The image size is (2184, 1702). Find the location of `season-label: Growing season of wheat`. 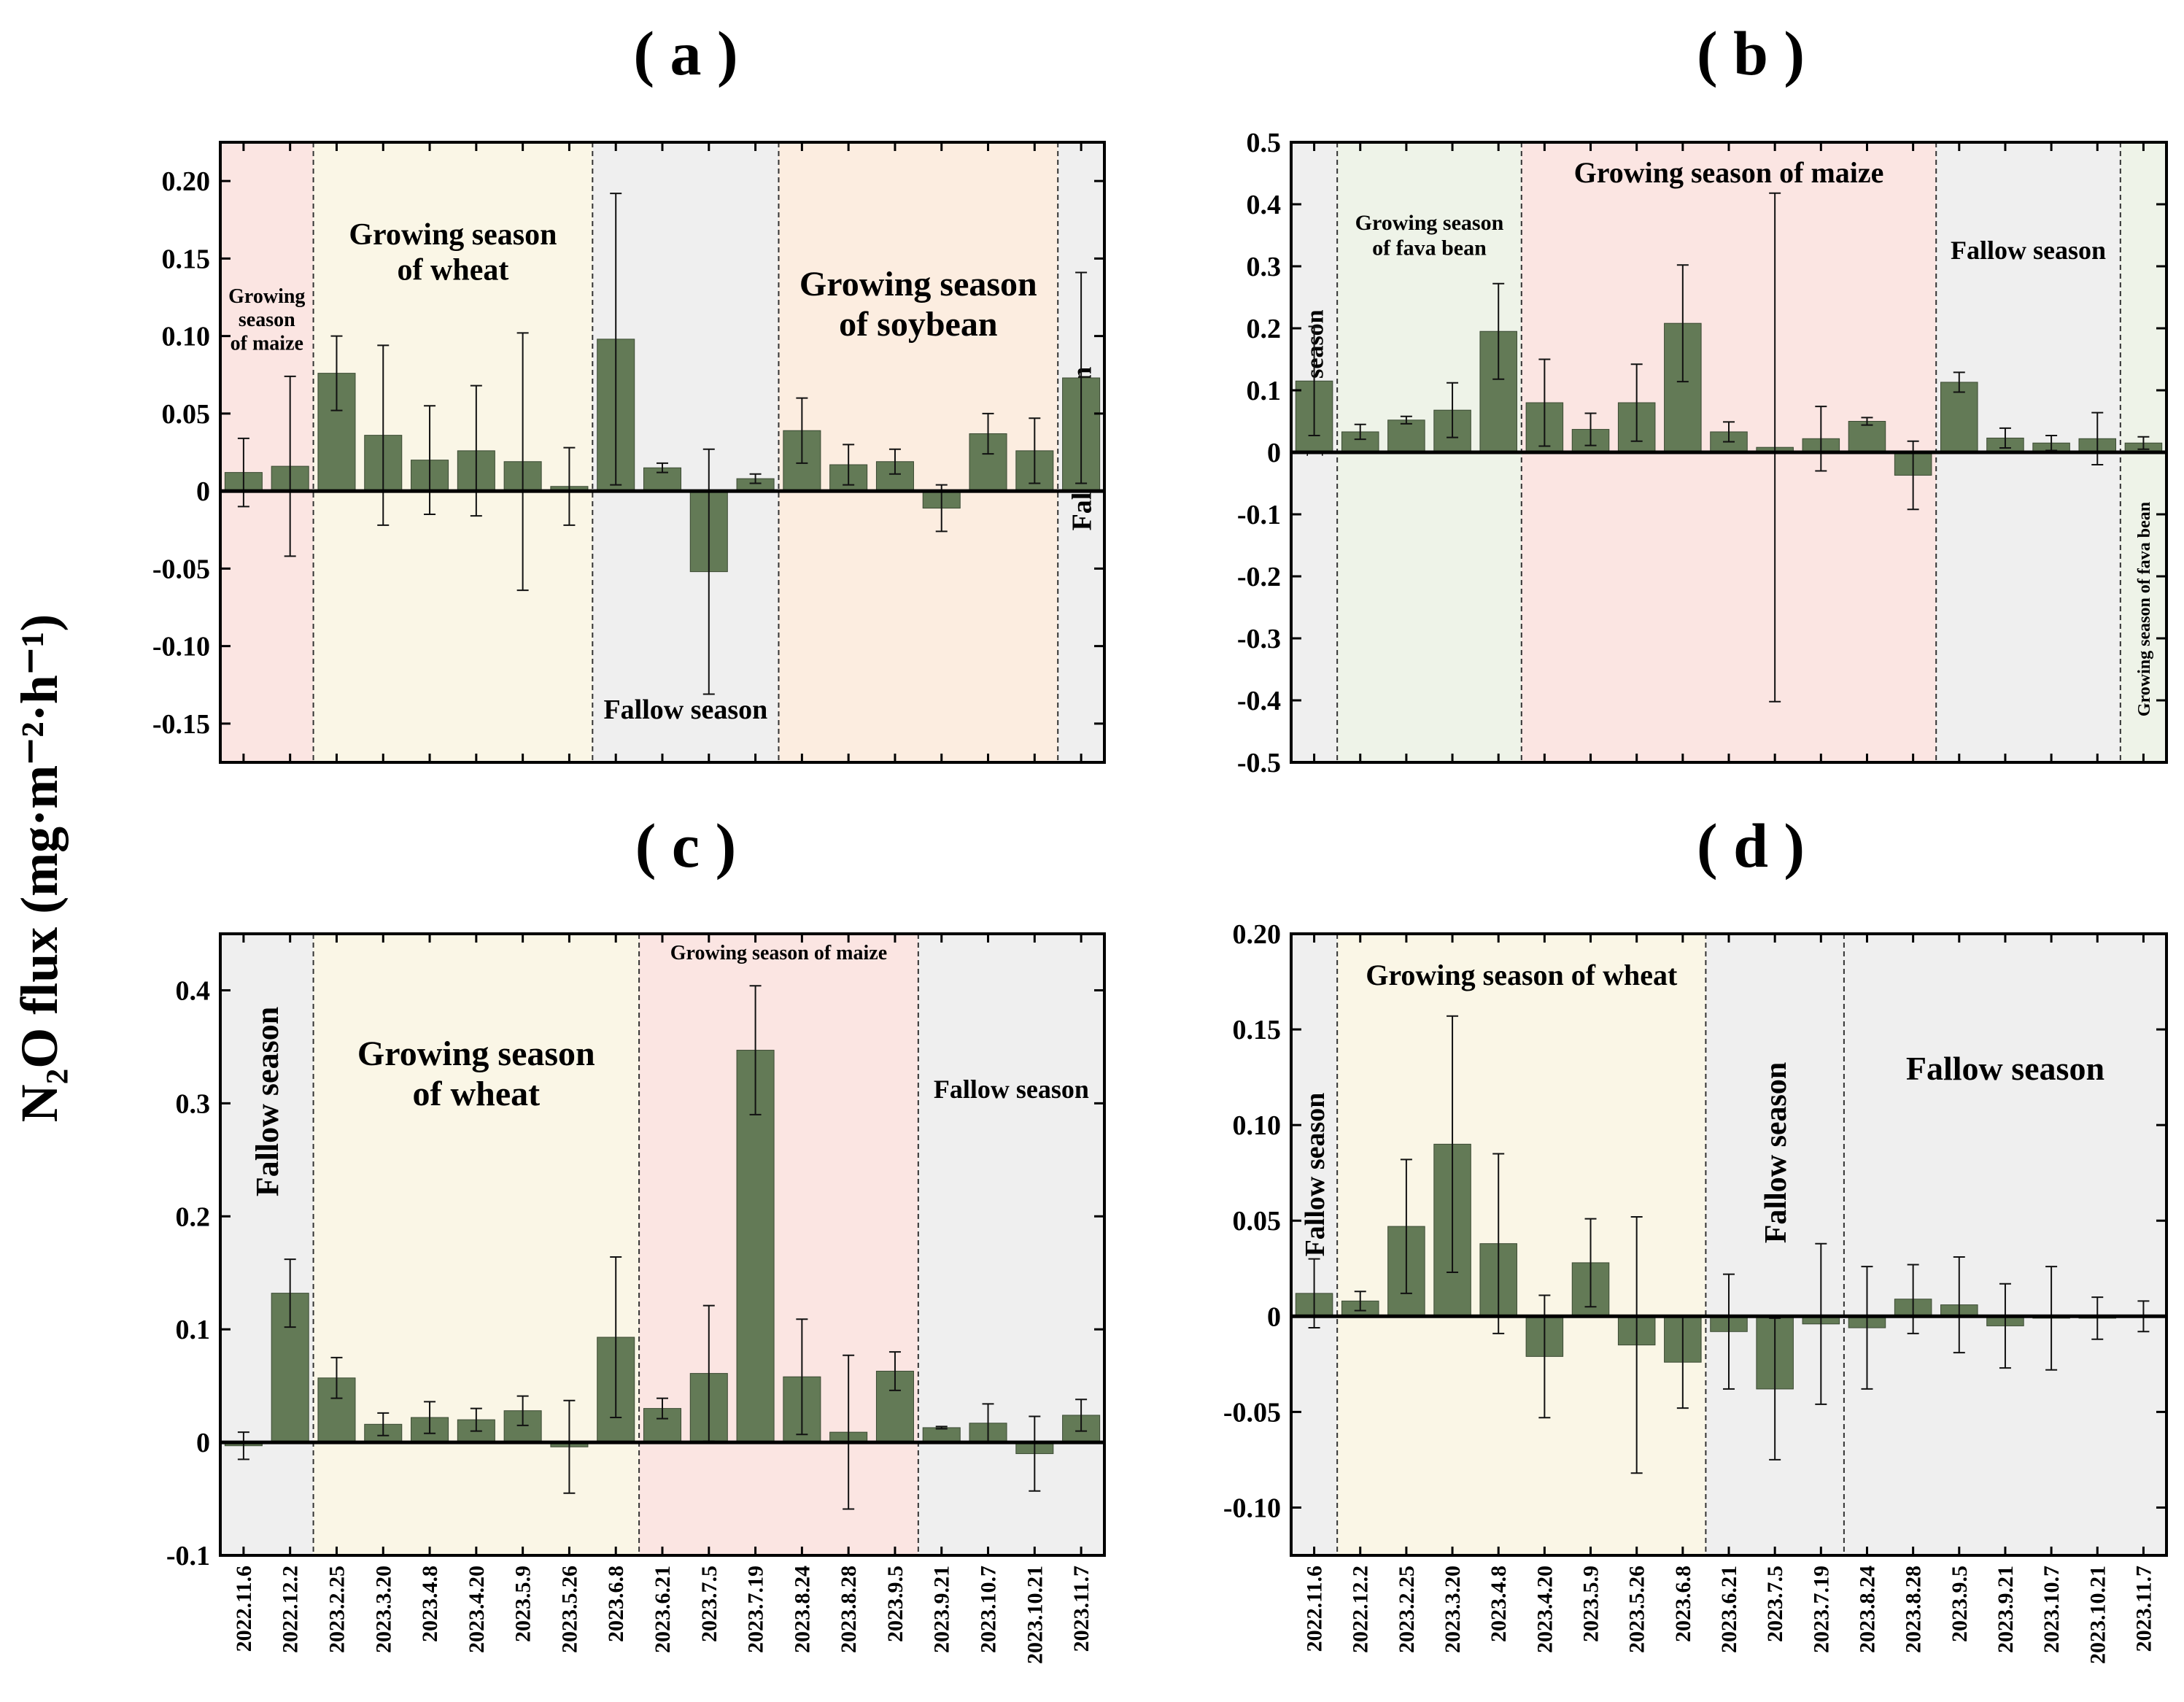

season-label: Growing season of wheat is located at coordinates (453, 252).